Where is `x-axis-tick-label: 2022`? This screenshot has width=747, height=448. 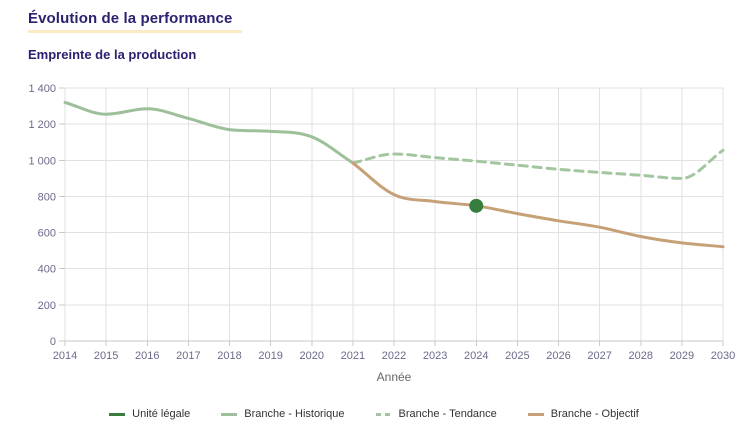
x-axis-tick-label: 2022 is located at coordinates (394, 356).